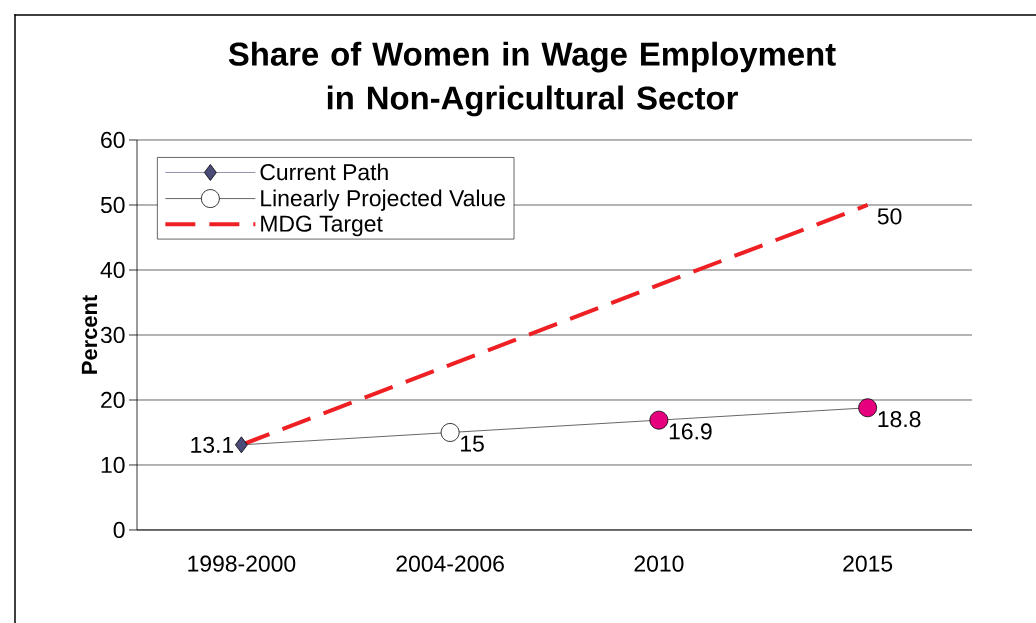  What do you see at coordinates (113, 400) in the screenshot?
I see `y-tick-label: 20` at bounding box center [113, 400].